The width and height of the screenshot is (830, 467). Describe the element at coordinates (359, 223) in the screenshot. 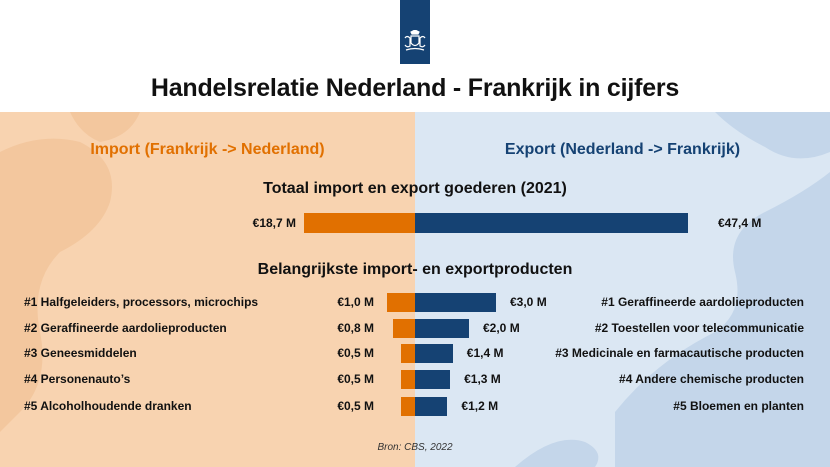

I see `total-import-bar` at that location.